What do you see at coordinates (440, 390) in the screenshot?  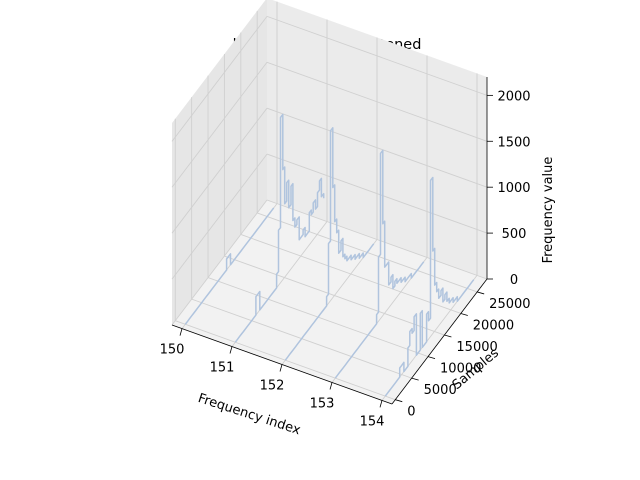 I see `y-tick-label: 5000` at bounding box center [440, 390].